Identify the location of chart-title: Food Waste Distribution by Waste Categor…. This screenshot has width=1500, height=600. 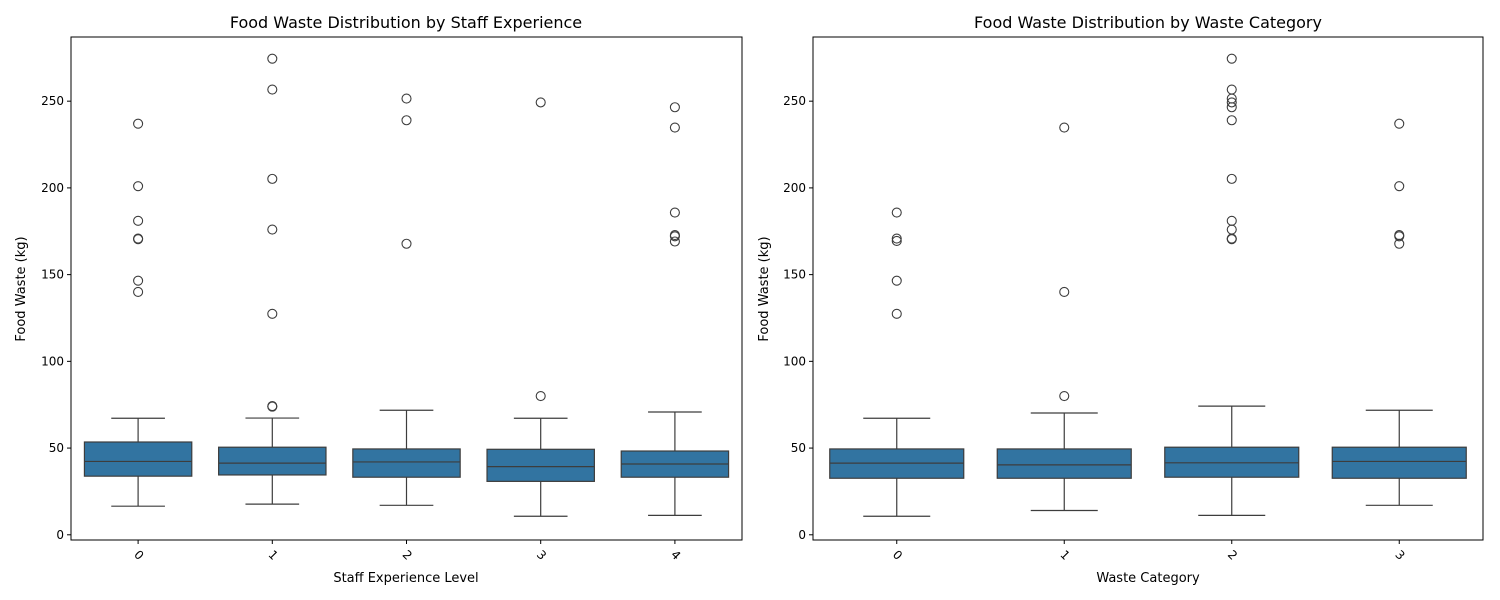
(1148, 22).